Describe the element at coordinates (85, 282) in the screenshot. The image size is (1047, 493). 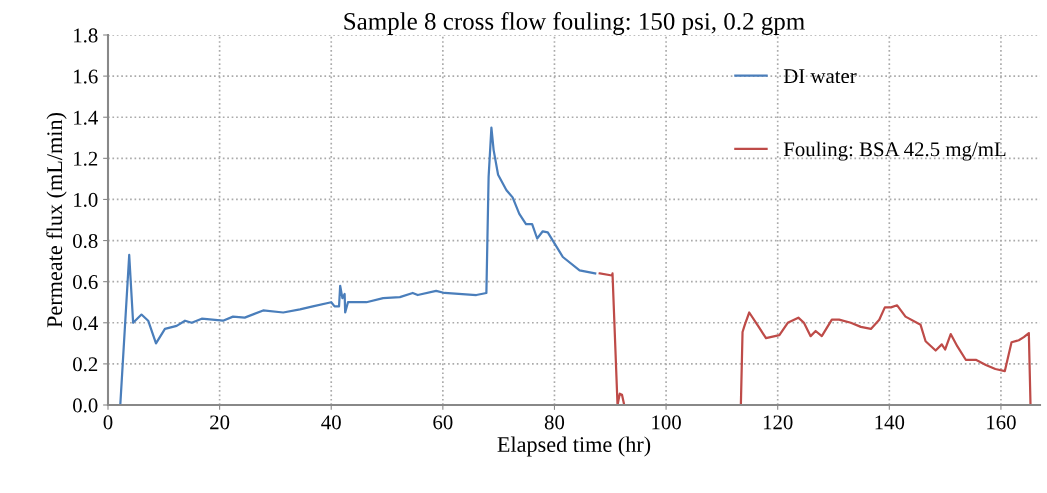
I see `y-tick-label: 0.6` at that location.